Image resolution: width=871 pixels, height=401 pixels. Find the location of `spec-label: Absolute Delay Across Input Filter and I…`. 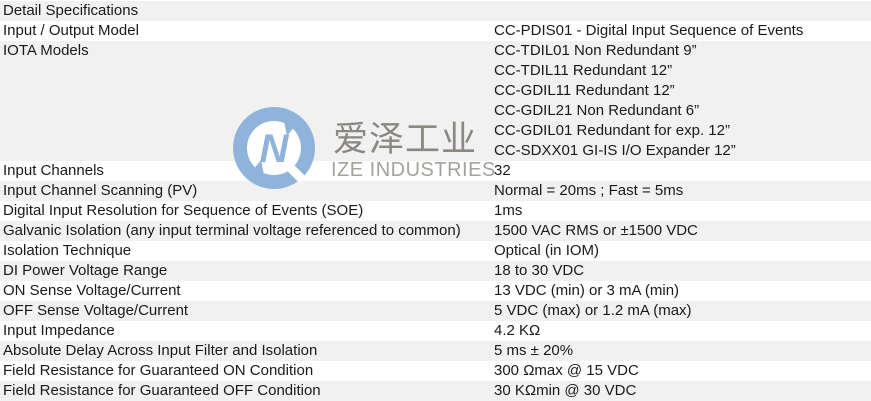

spec-label: Absolute Delay Across Input Filter and I… is located at coordinates (160, 350).